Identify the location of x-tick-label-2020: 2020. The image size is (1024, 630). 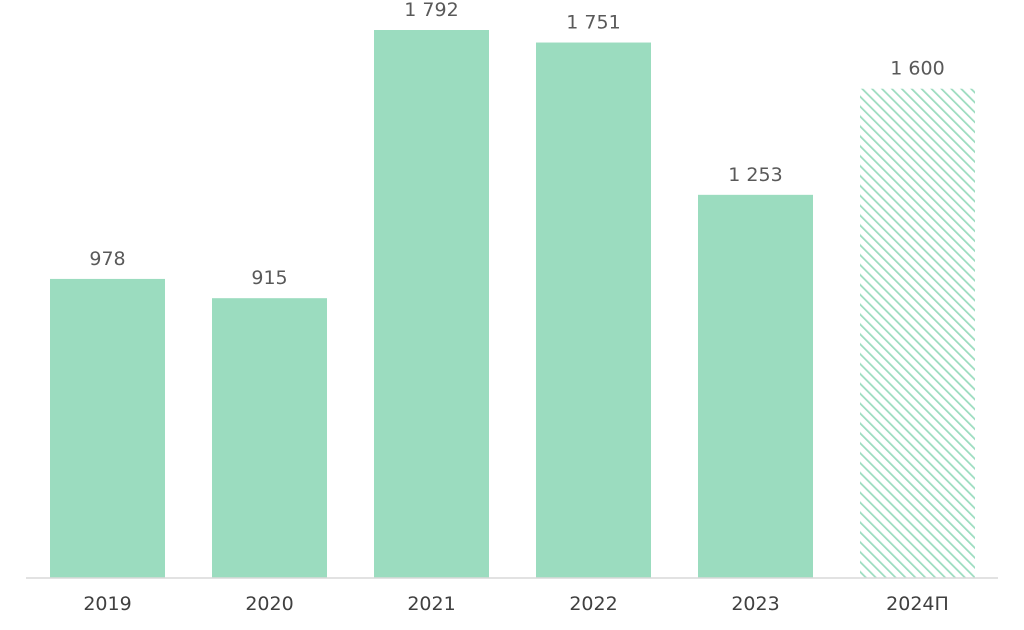
(269, 604).